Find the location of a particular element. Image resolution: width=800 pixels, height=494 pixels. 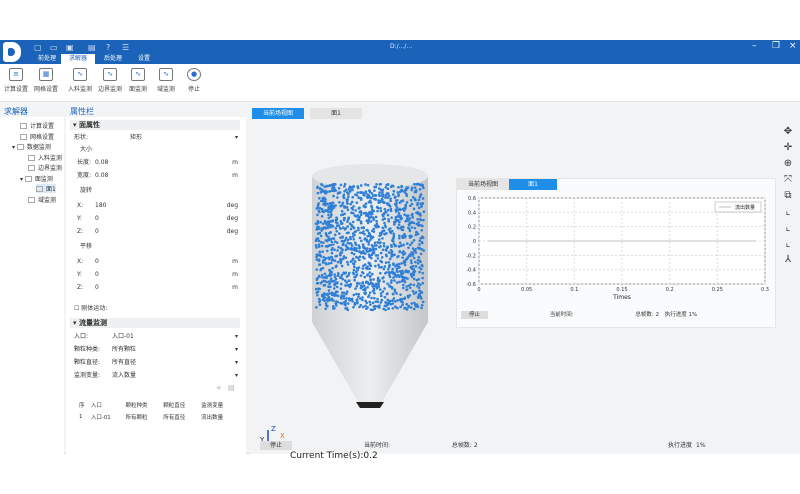

rotation-y-field: Y: 0 deg is located at coordinates (157, 219).